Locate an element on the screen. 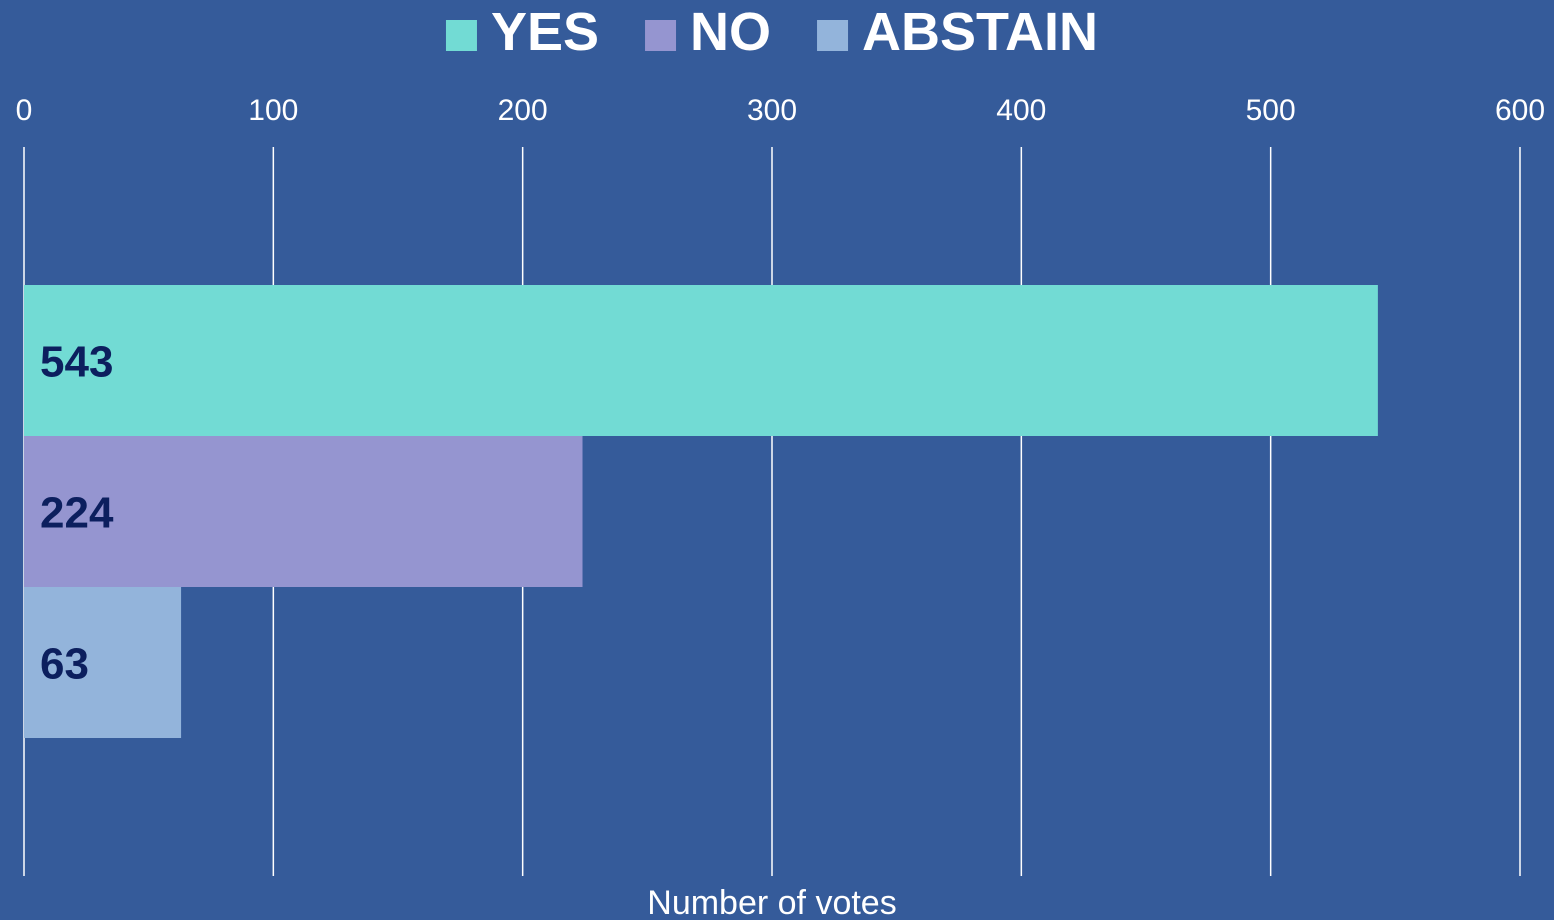  bar-abstain is located at coordinates (103, 662).